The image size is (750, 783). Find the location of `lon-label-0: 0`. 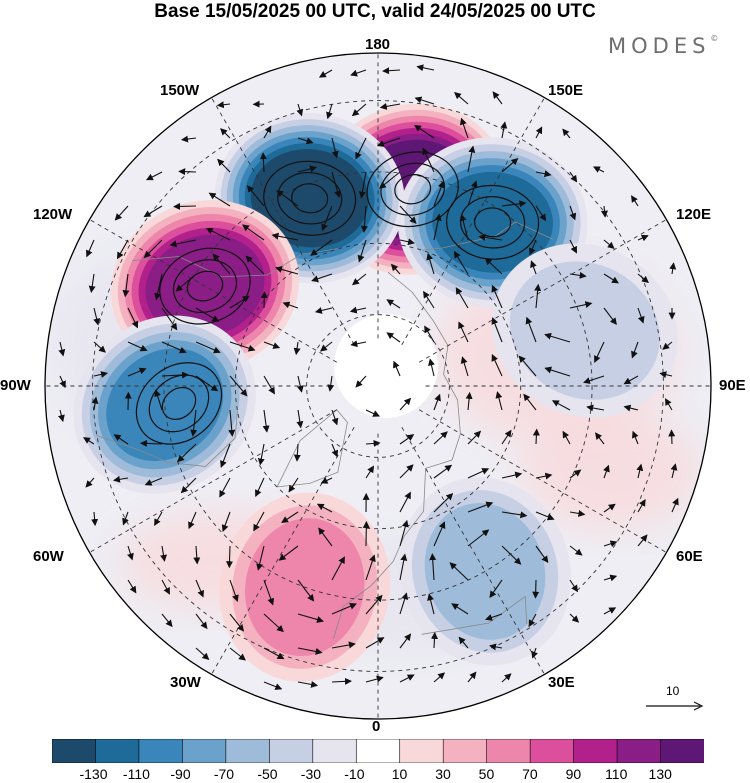

lon-label-0: 0 is located at coordinates (376, 726).